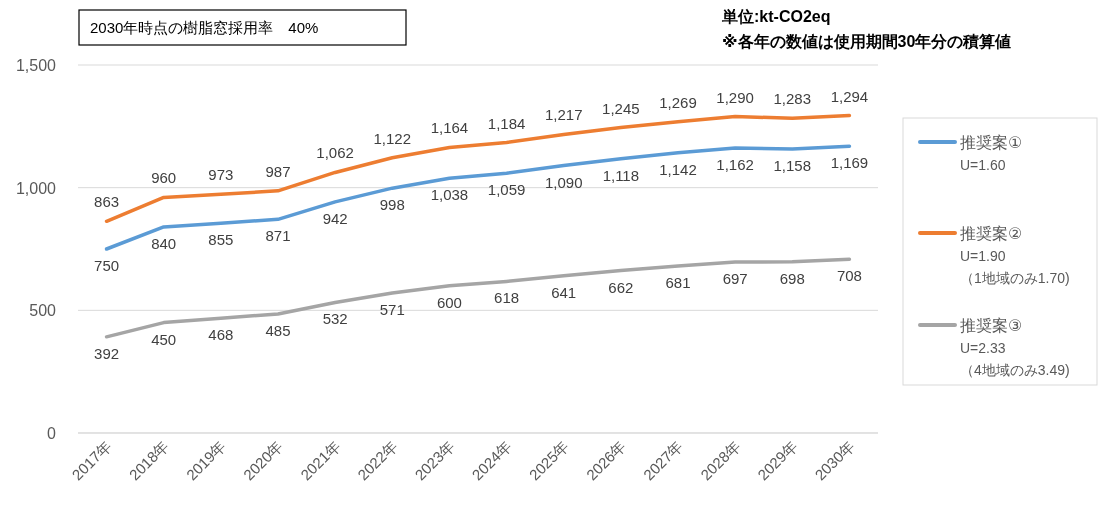 The width and height of the screenshot is (1100, 506). Describe the element at coordinates (107, 202) in the screenshot. I see `data-label: 863` at that location.